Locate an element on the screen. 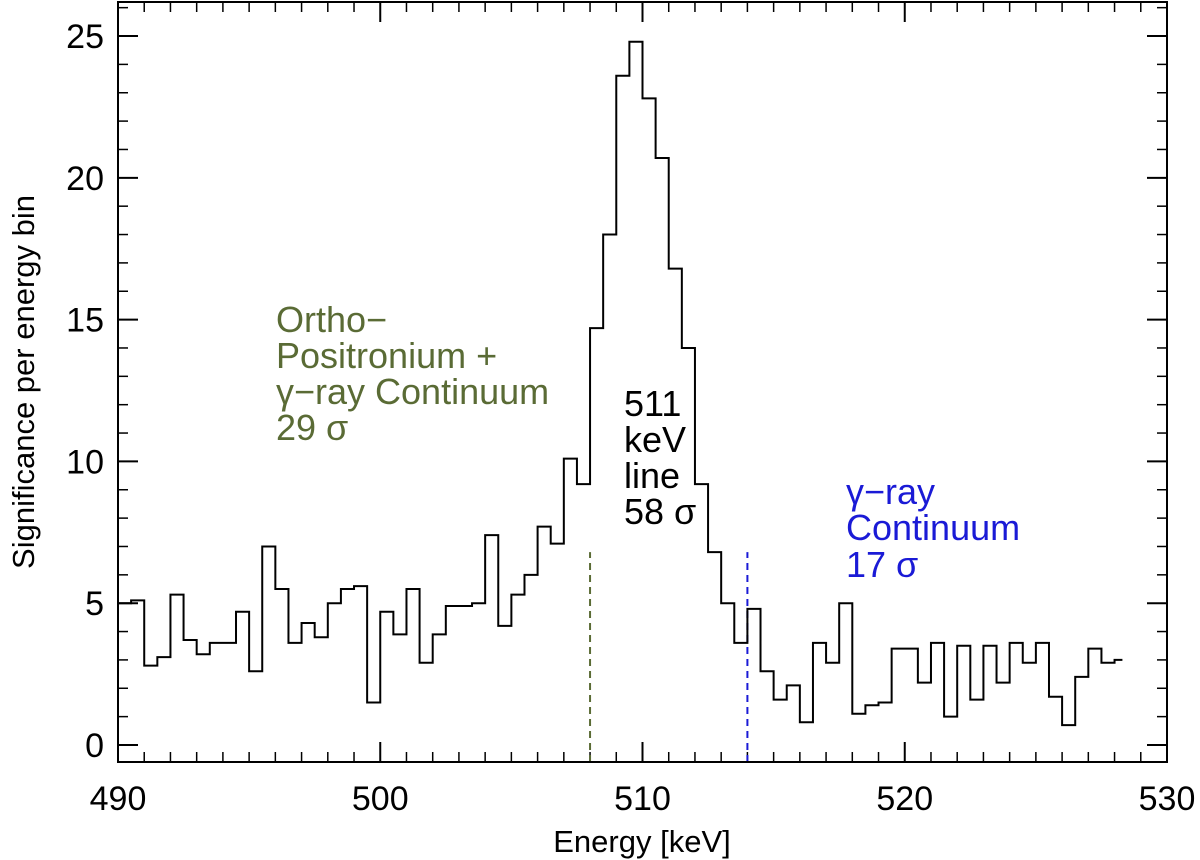  y-tick-label: 25 is located at coordinates (85, 37).